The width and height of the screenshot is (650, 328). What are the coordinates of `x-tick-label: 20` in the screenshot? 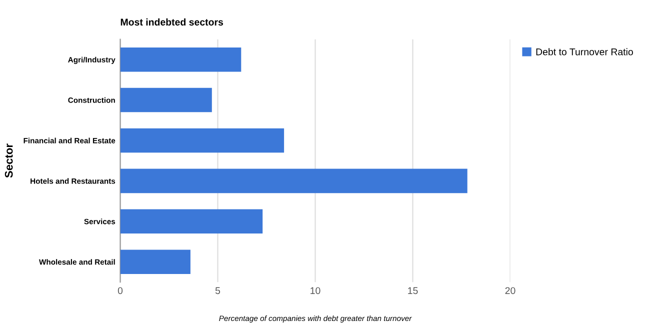 It's located at (510, 290).